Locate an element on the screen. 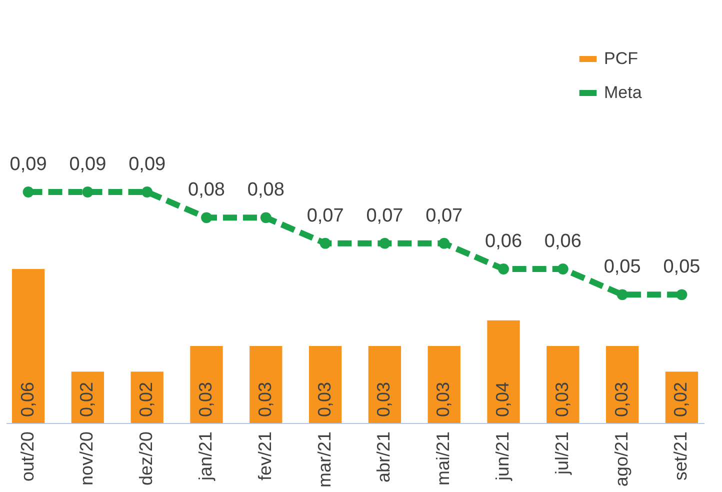 The height and width of the screenshot is (492, 722). data-label: 0,04 is located at coordinates (502, 399).